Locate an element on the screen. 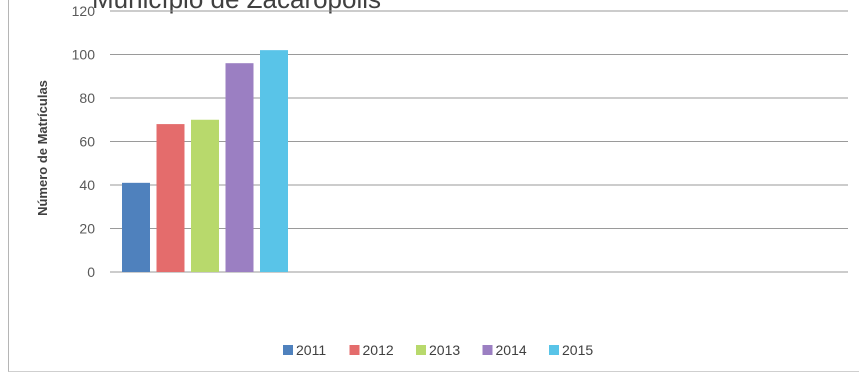 This screenshot has height=374, width=861. y-tick-label: 60 is located at coordinates (87, 142).